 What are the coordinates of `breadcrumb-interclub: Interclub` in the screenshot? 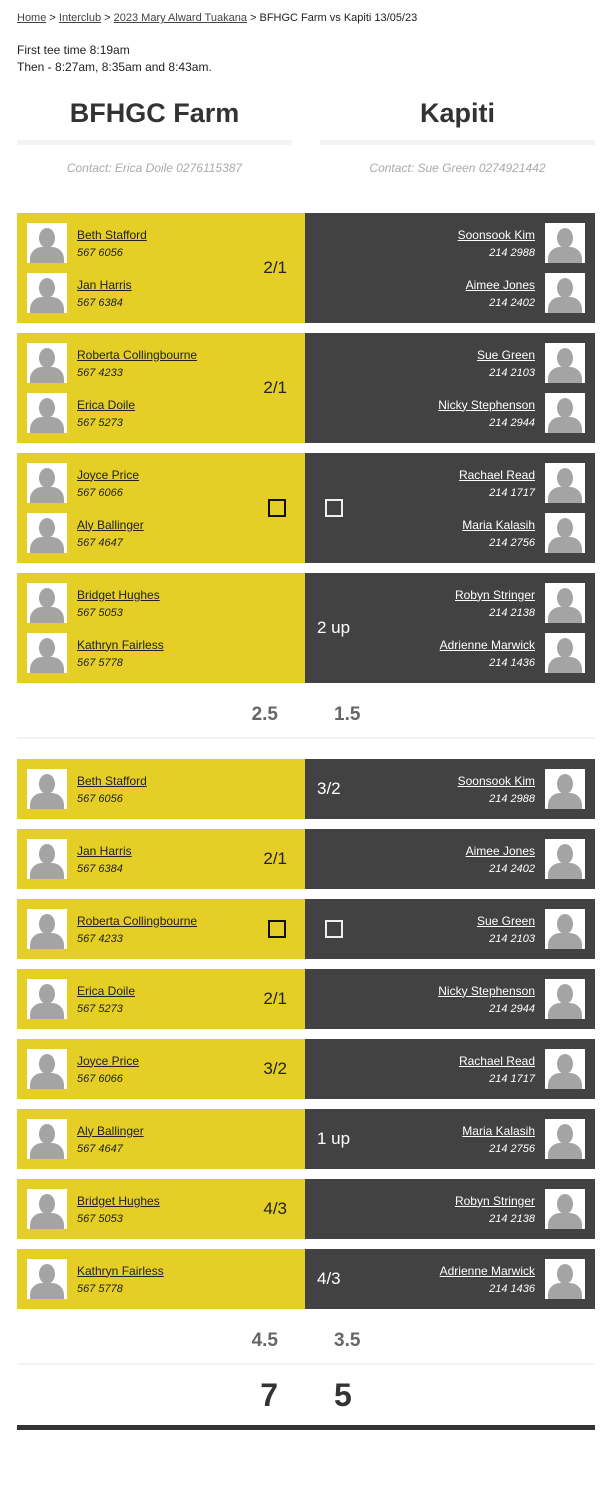 It's located at (80, 18).